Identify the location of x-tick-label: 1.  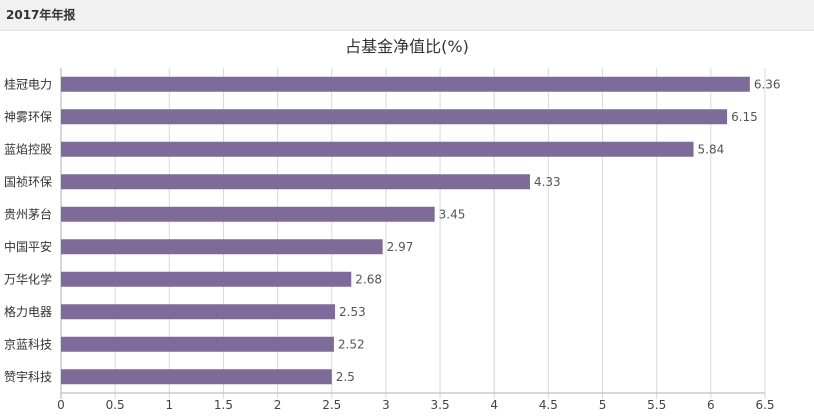
(169, 405).